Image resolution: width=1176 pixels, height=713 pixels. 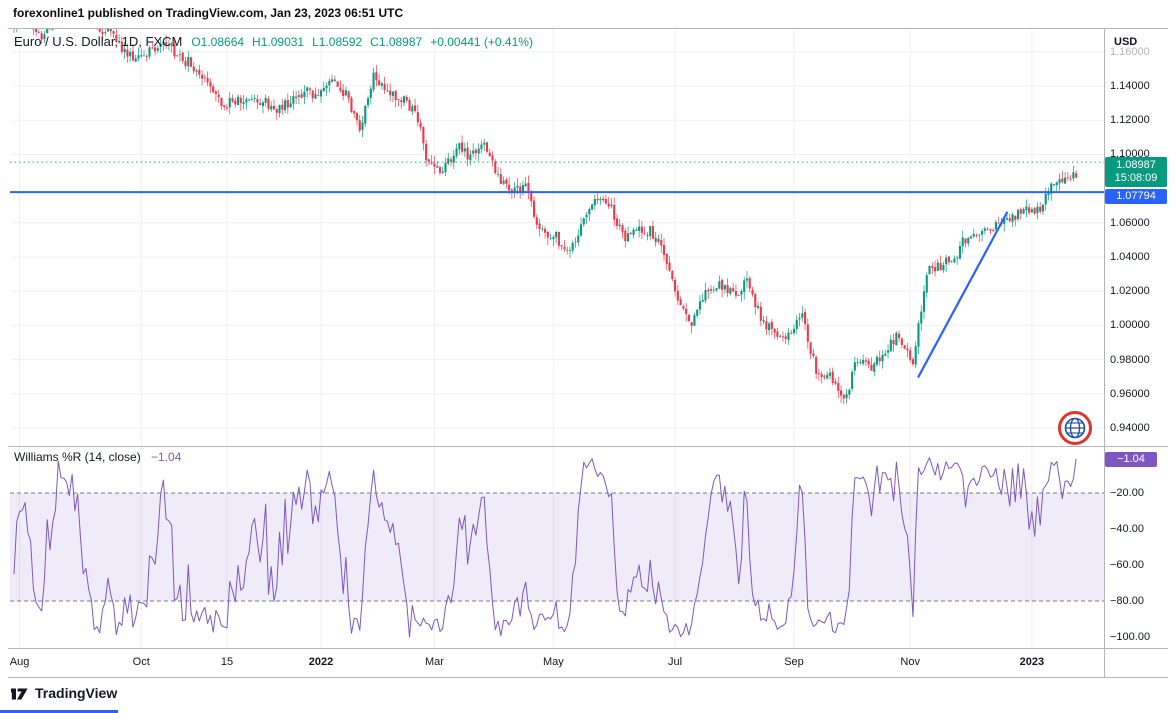 What do you see at coordinates (553, 662) in the screenshot?
I see `time-axis-label: May` at bounding box center [553, 662].